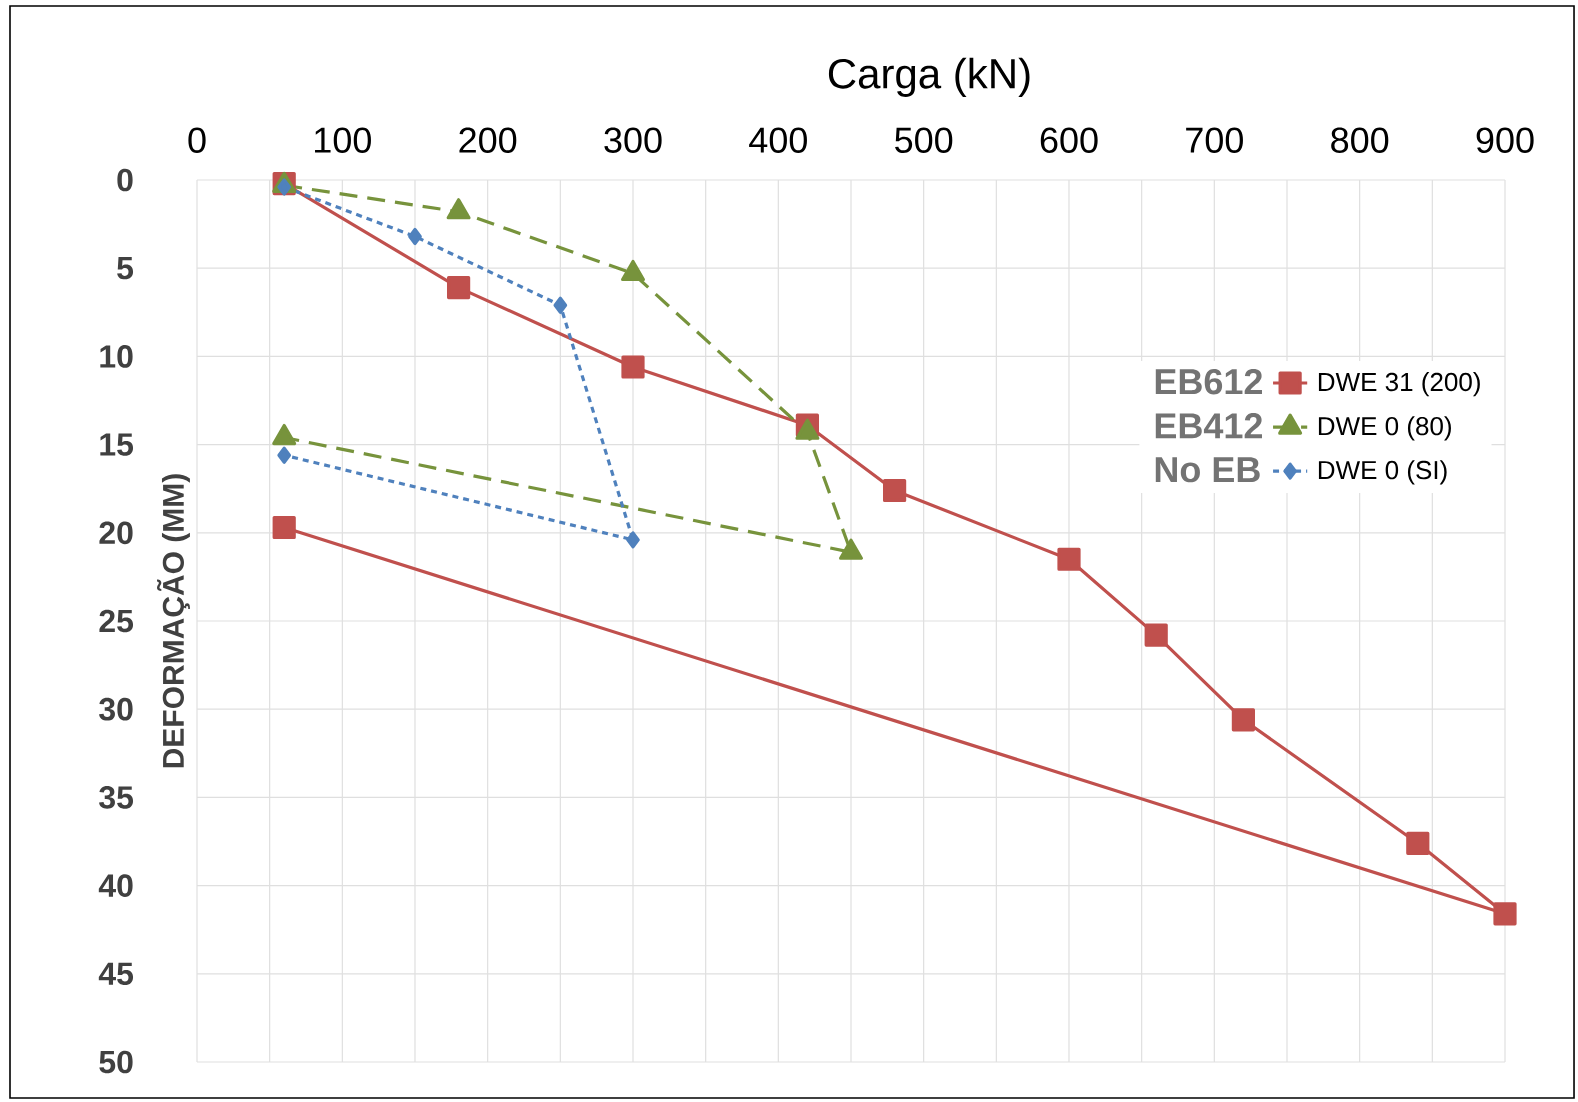 The image size is (1578, 1102). I want to click on annotation: EB612, so click(1208, 381).